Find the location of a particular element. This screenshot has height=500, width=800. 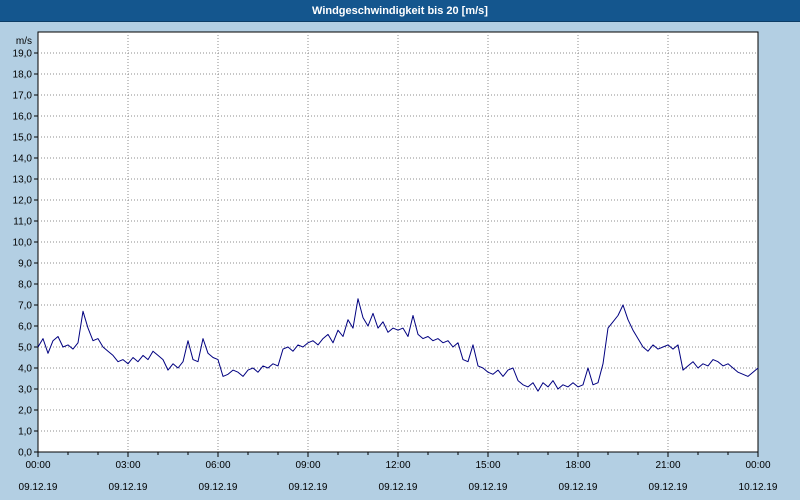

y-tick-label: 0,0 is located at coordinates (25, 453).